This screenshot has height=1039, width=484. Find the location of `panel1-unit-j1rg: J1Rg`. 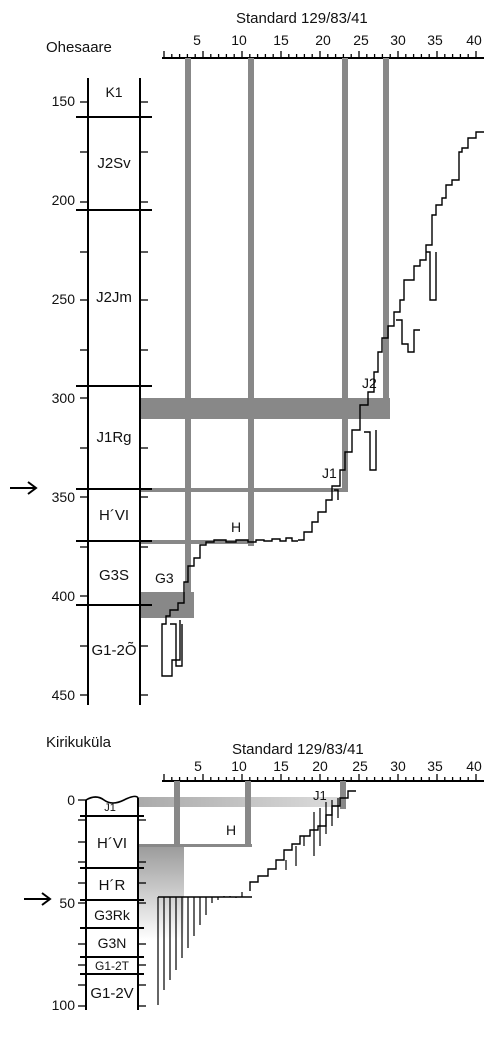

panel1-unit-j1rg: J1Rg is located at coordinates (113, 437).